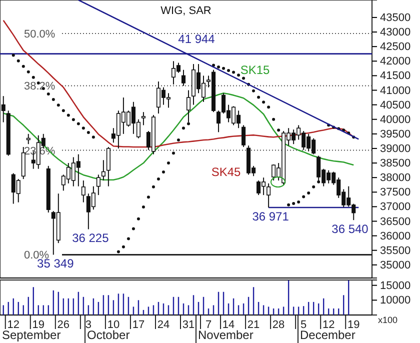 Image resolution: width=420 pixels, height=343 pixels. Describe the element at coordinates (91, 238) in the screenshot. I see `annotation: 36 225` at that location.